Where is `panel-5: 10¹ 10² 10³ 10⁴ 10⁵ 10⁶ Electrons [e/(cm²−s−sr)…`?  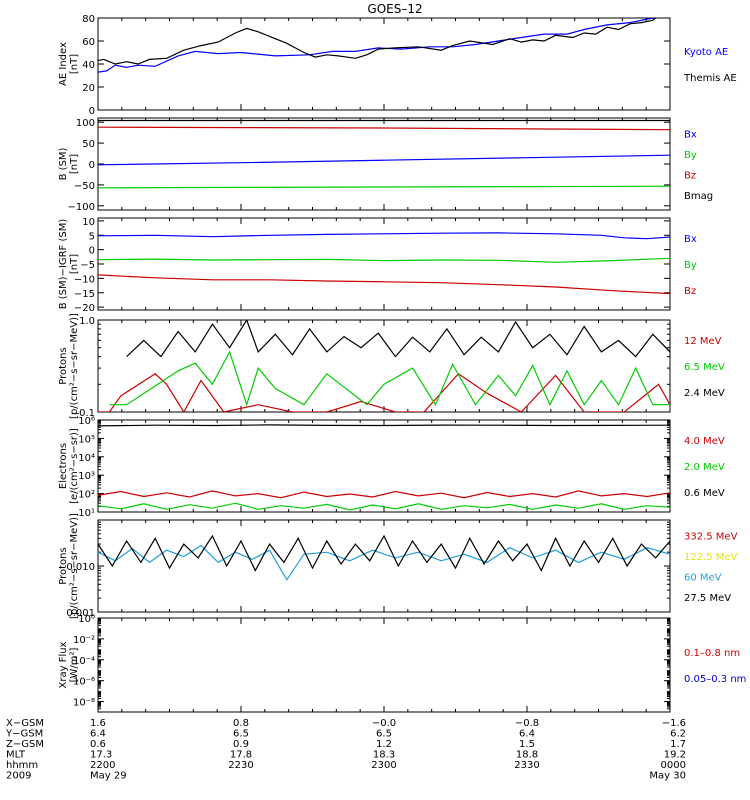 panel-5: 10¹ 10² 10³ 10⁴ 10⁵ 10⁶ Electrons [e/(cm²−s−sr)… is located at coordinates (391, 467).